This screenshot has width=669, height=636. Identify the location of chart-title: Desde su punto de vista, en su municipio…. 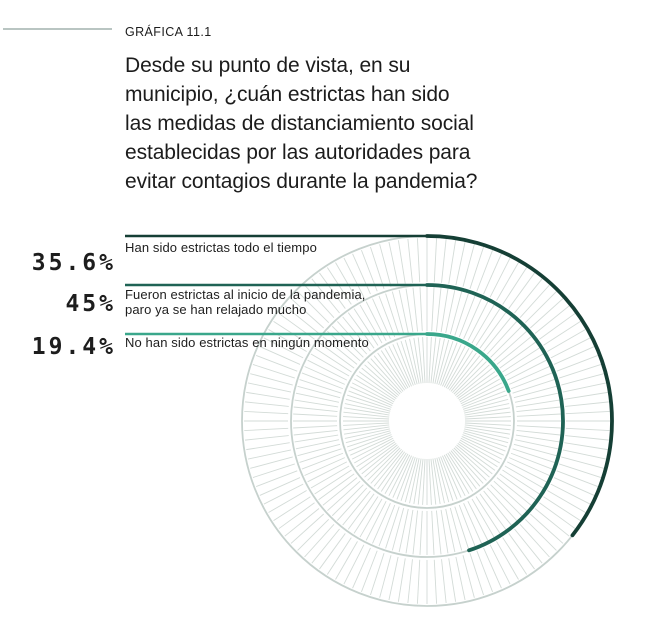
(301, 123).